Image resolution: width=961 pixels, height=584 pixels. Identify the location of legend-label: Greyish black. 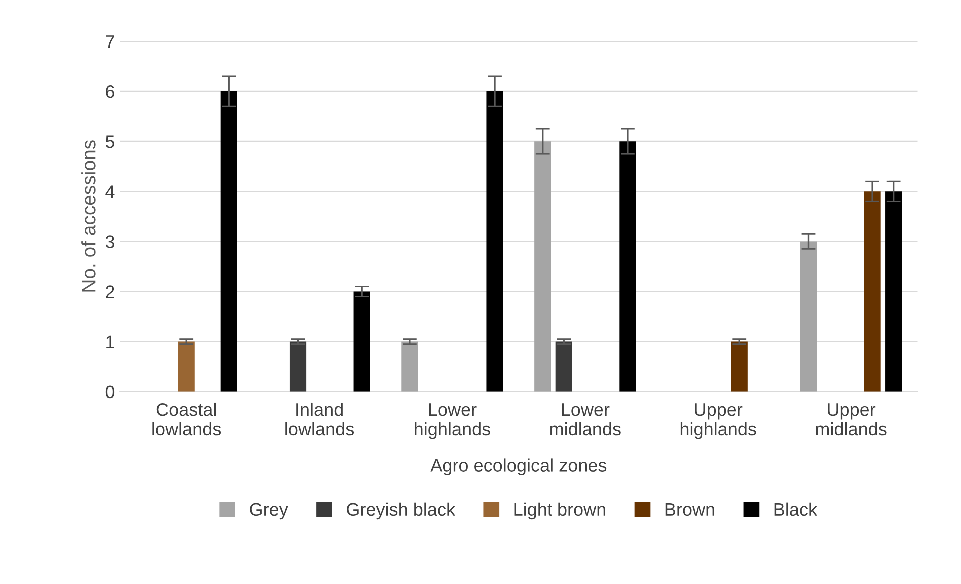
(401, 511).